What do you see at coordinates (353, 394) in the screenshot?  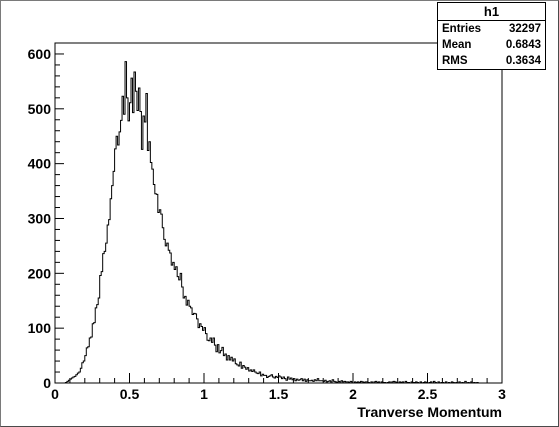 I see `x-tick-label: 2` at bounding box center [353, 394].